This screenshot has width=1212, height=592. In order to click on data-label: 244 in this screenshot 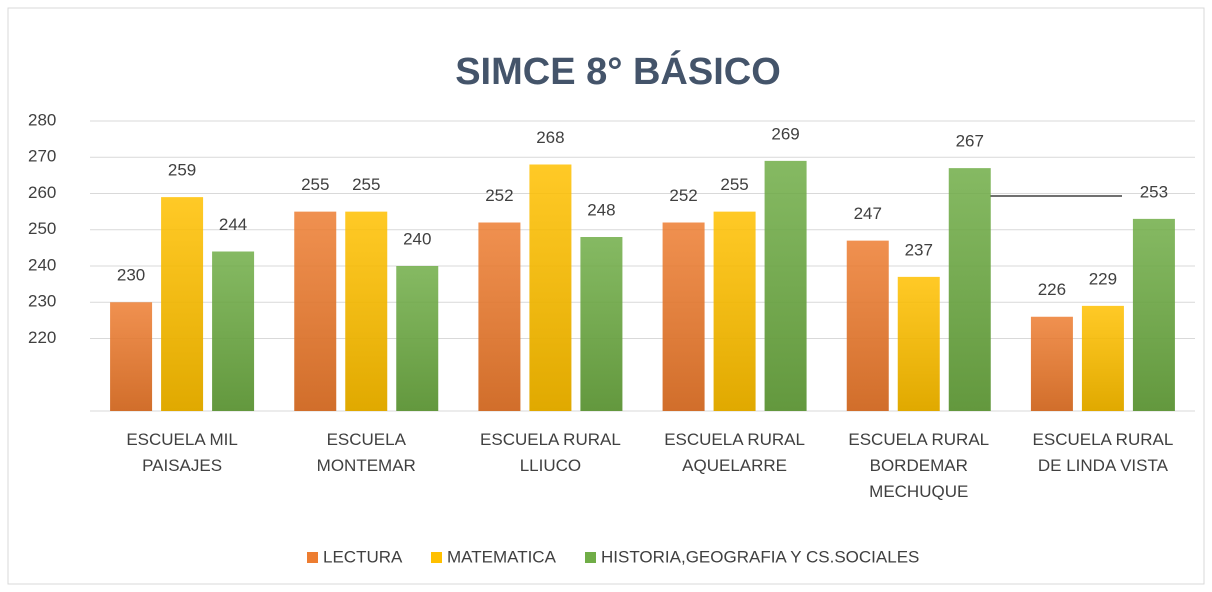, I will do `click(233, 224)`.